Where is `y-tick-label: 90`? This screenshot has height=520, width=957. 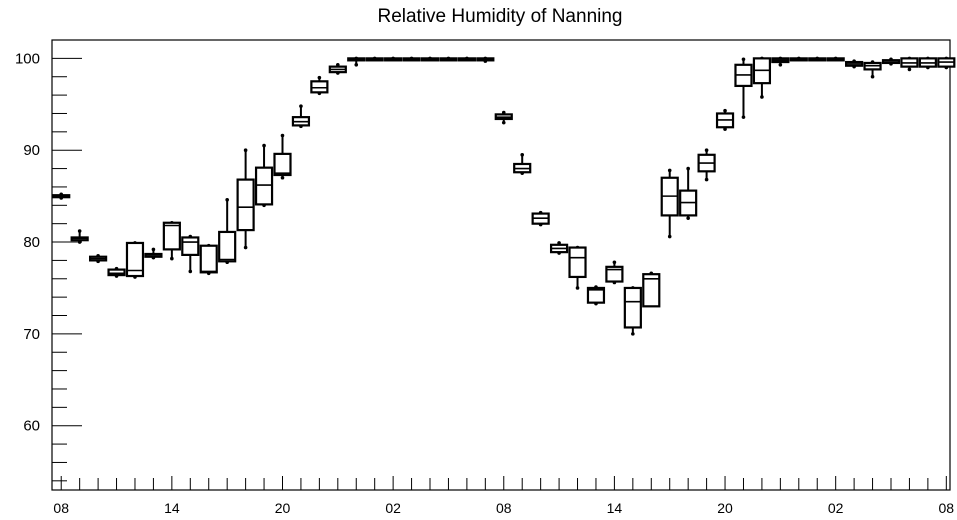
y-tick-label: 90 is located at coordinates (31, 150).